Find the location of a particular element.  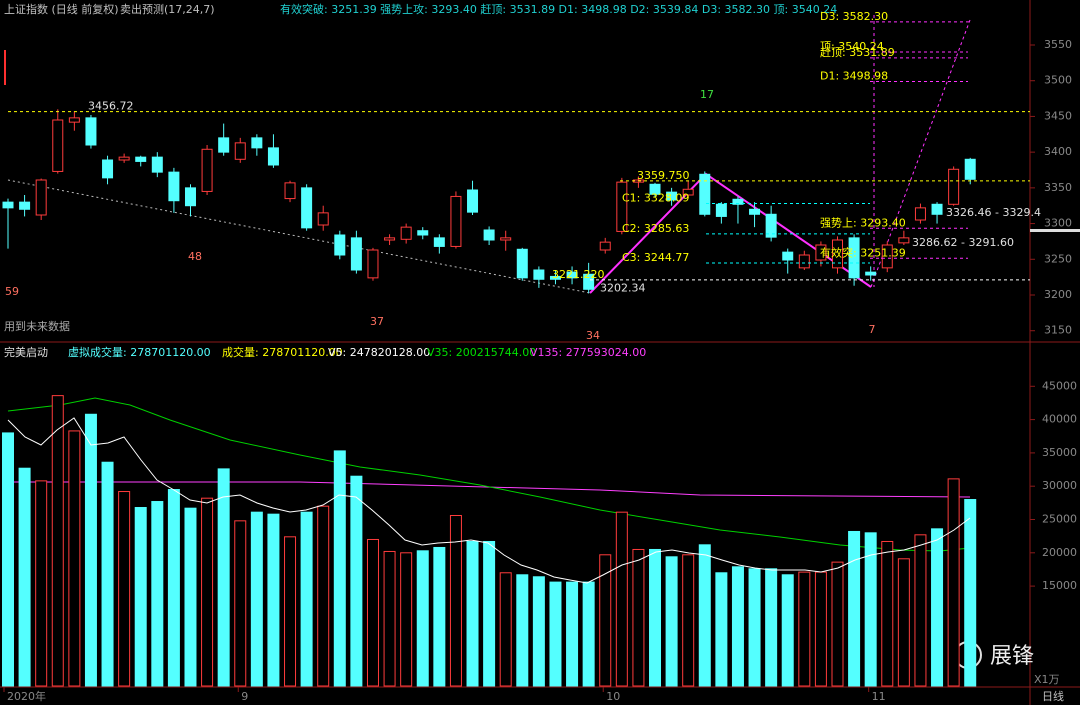

x-tick-label: 10 is located at coordinates (613, 696).